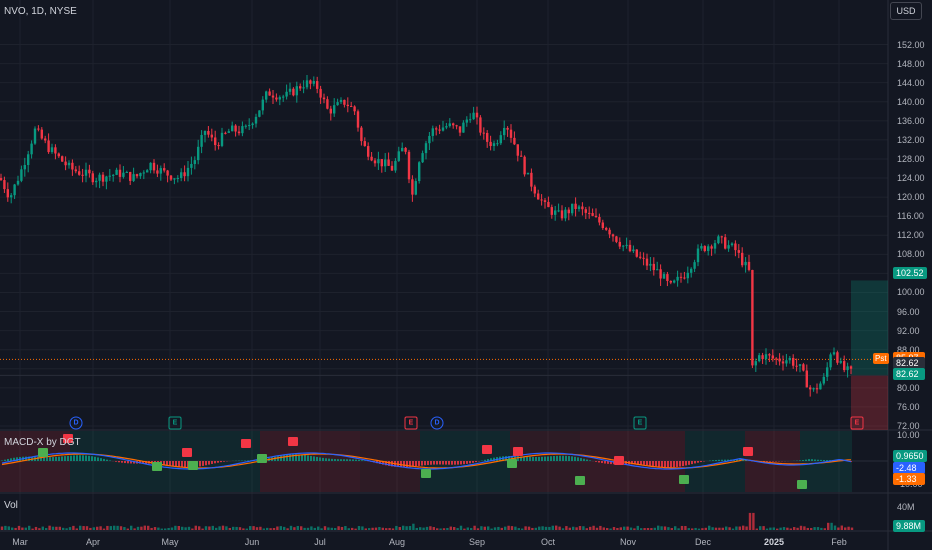 This screenshot has height=550, width=932. Describe the element at coordinates (42, 442) in the screenshot. I see `indicator-legend: MACD-X by DGT` at that location.